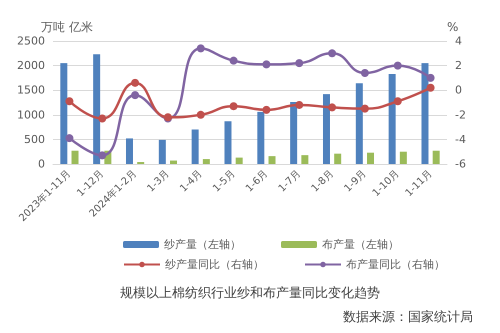 The width and height of the screenshot is (500, 333). What do you see at coordinates (460, 115) in the screenshot?
I see `y2-tick-label: -2` at bounding box center [460, 115].